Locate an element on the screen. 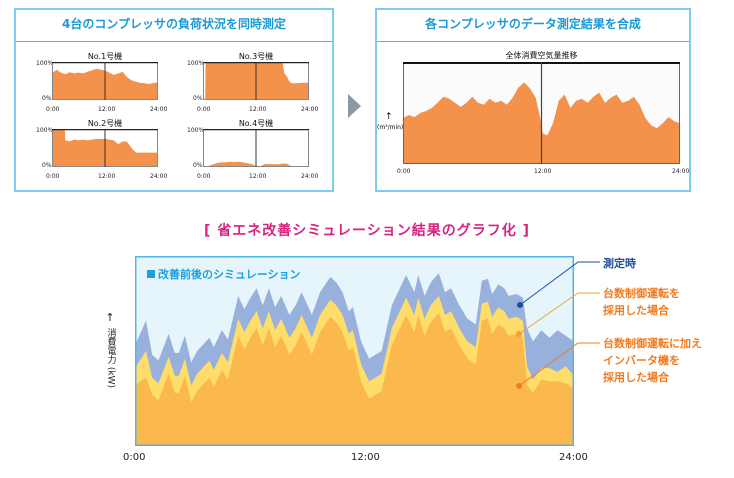 This screenshot has height=478, width=734. compressor-chart-title: No.2号機 is located at coordinates (105, 123).